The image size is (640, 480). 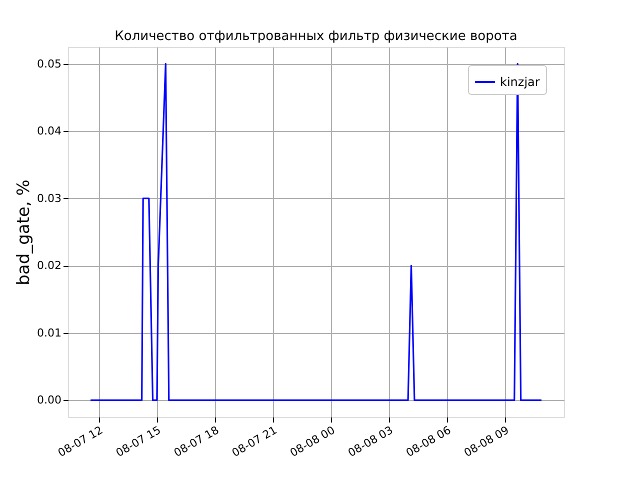 I want to click on y-tick-label: 0.03, so click(x=49, y=198).